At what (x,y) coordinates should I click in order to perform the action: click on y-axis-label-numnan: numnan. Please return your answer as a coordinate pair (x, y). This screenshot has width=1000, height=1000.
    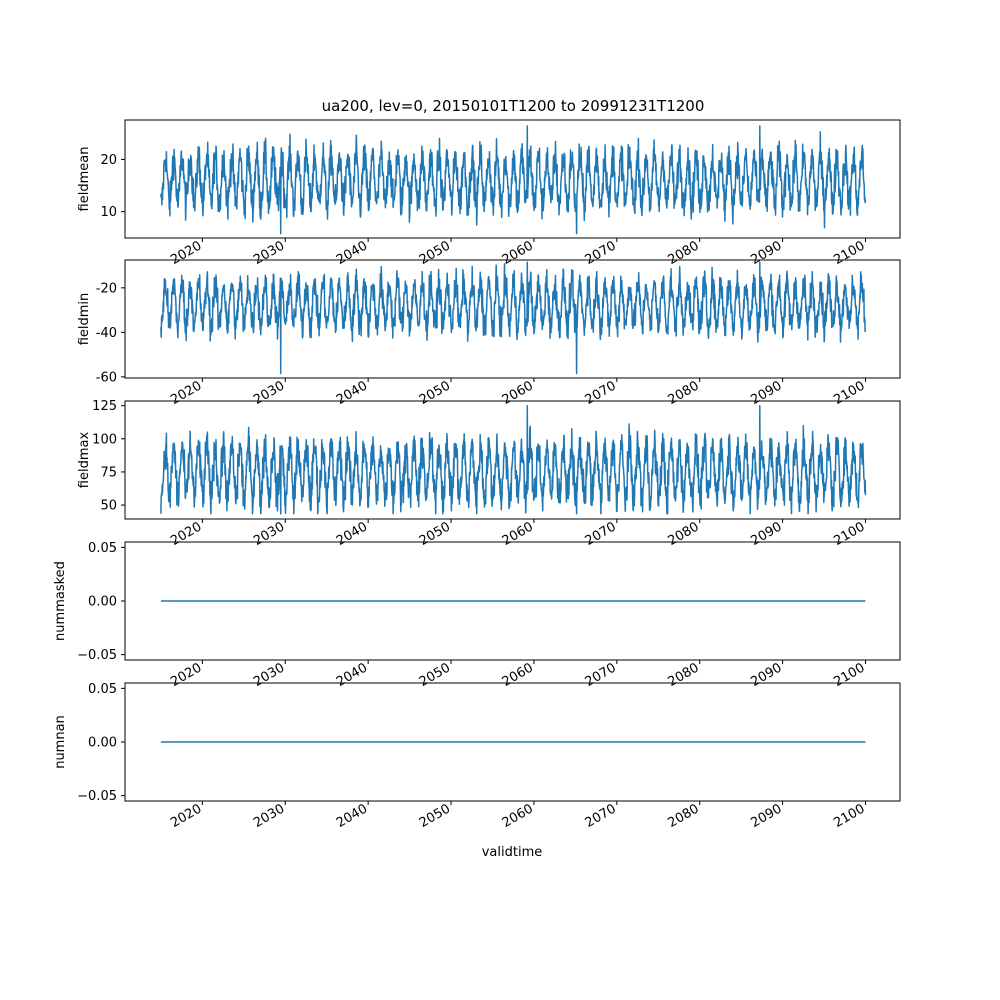
    Looking at the image, I should click on (60, 742).